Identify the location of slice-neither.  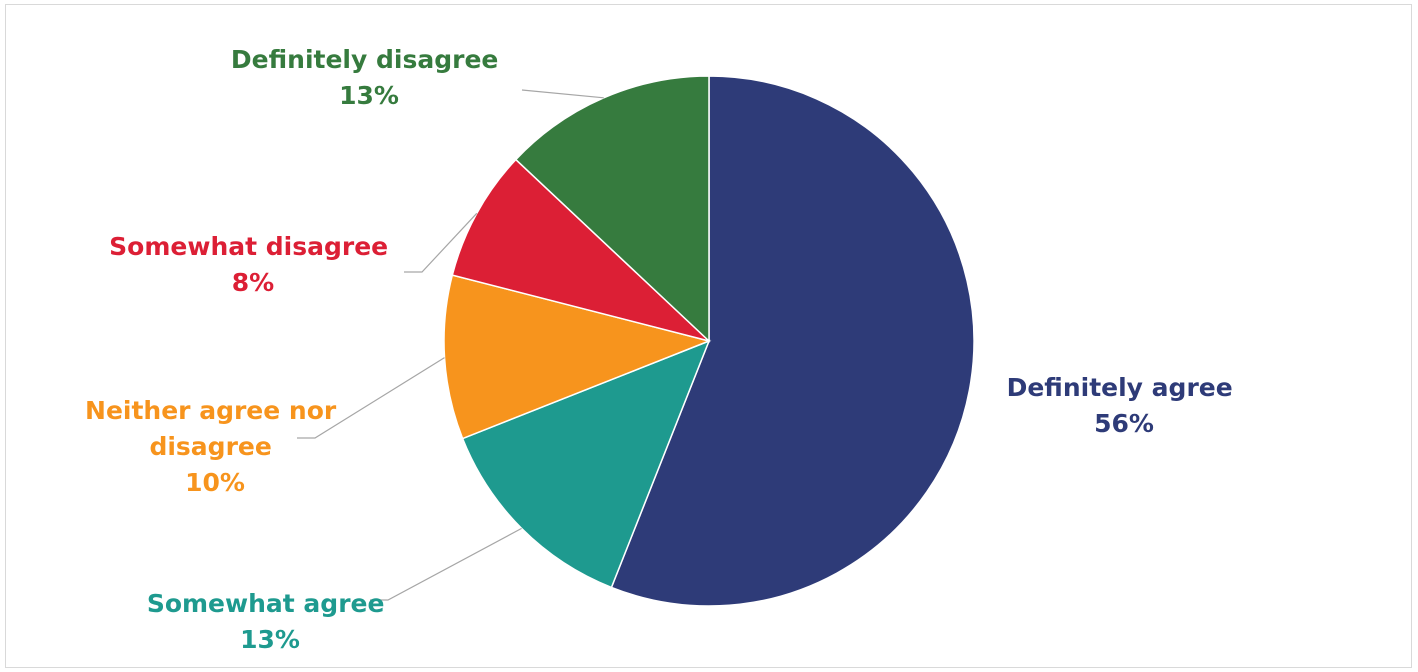
(577, 357).